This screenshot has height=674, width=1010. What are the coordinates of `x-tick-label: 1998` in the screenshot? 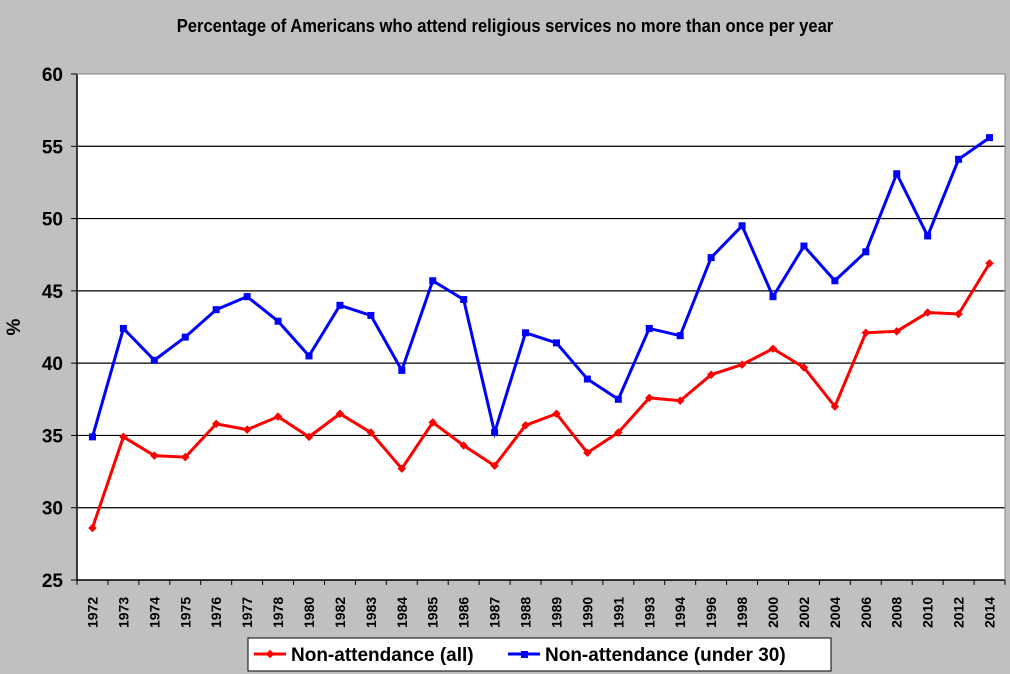 It's located at (742, 612).